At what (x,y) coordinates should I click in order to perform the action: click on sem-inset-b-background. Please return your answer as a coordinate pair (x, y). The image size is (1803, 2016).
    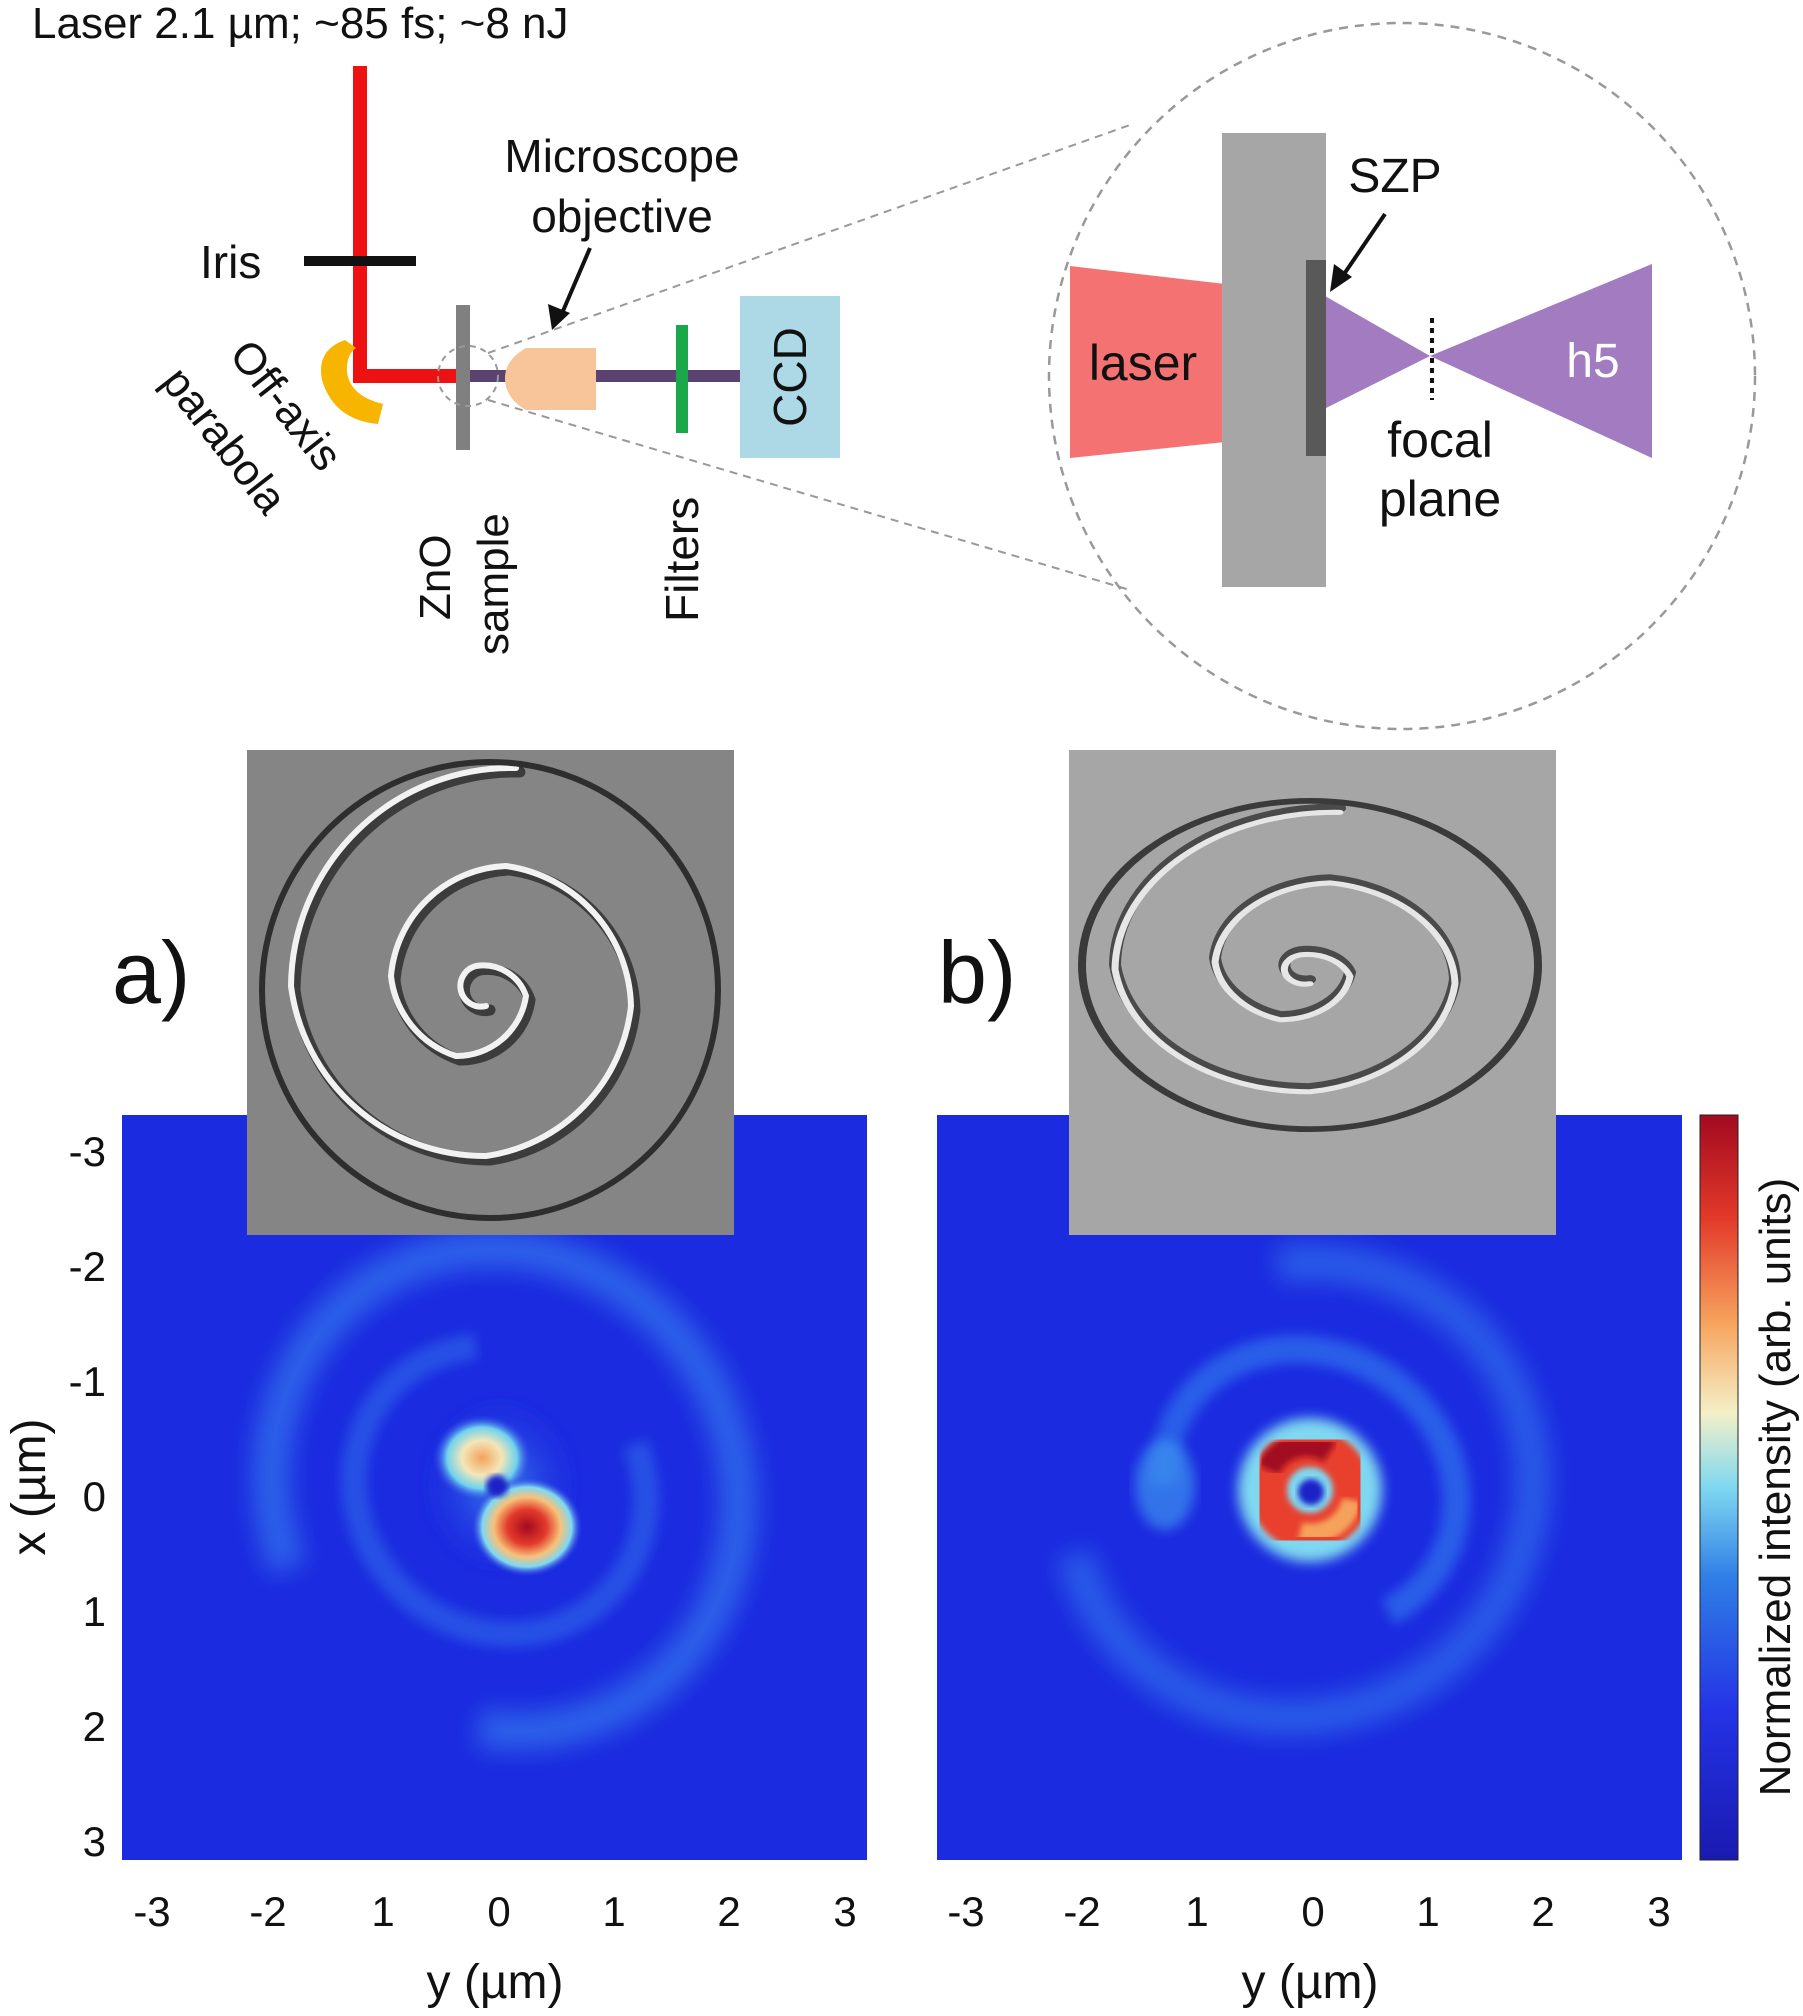
    Looking at the image, I should click on (1312, 992).